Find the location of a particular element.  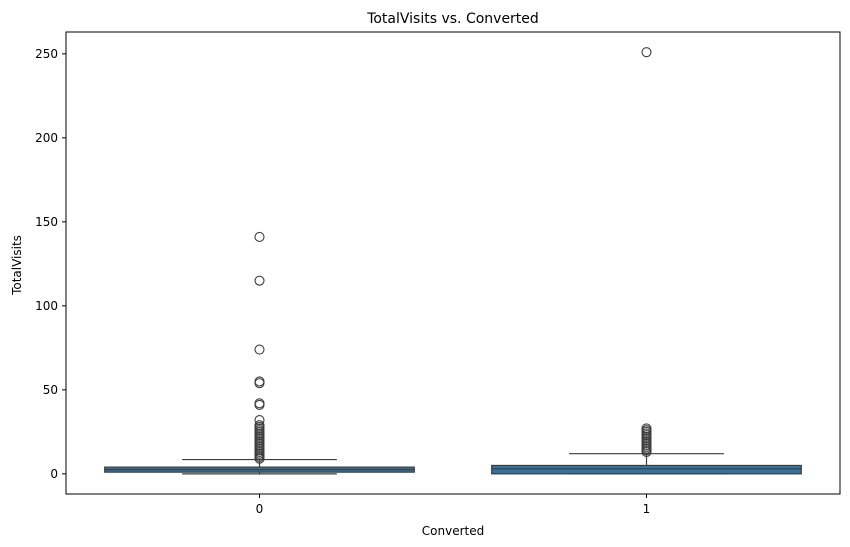

x-axis-label: Converted is located at coordinates (453, 531).